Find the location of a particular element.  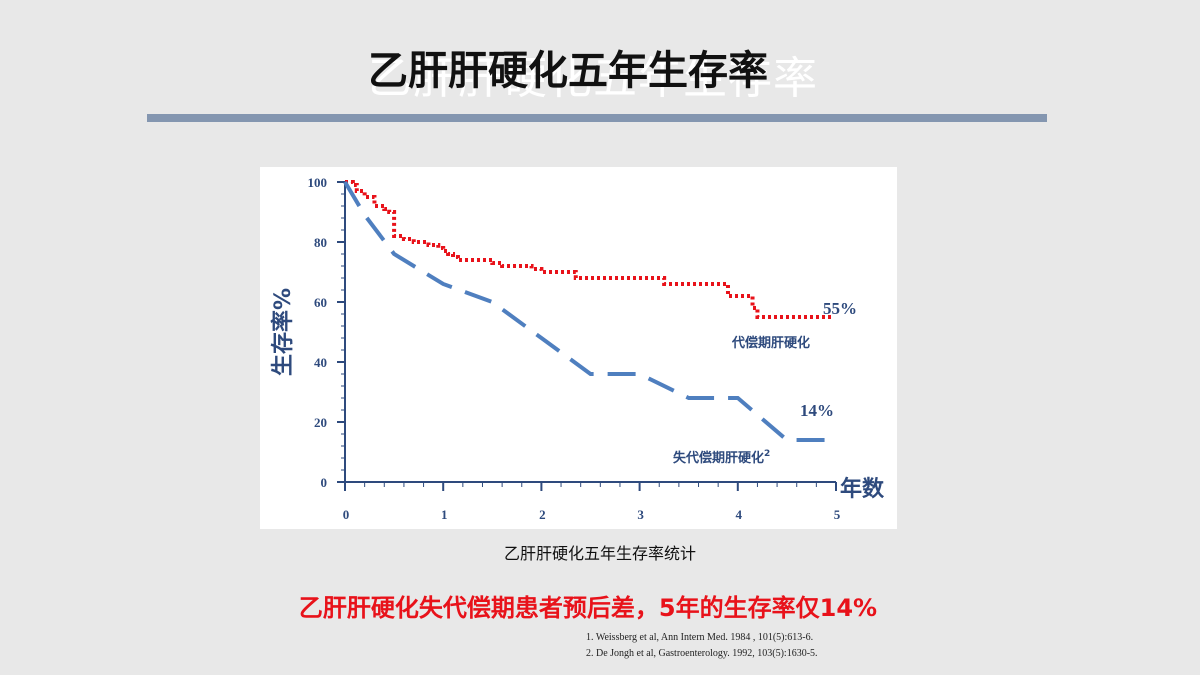

chart-caption: 乙肝肝硬化五年生存率统计 is located at coordinates (599, 553).